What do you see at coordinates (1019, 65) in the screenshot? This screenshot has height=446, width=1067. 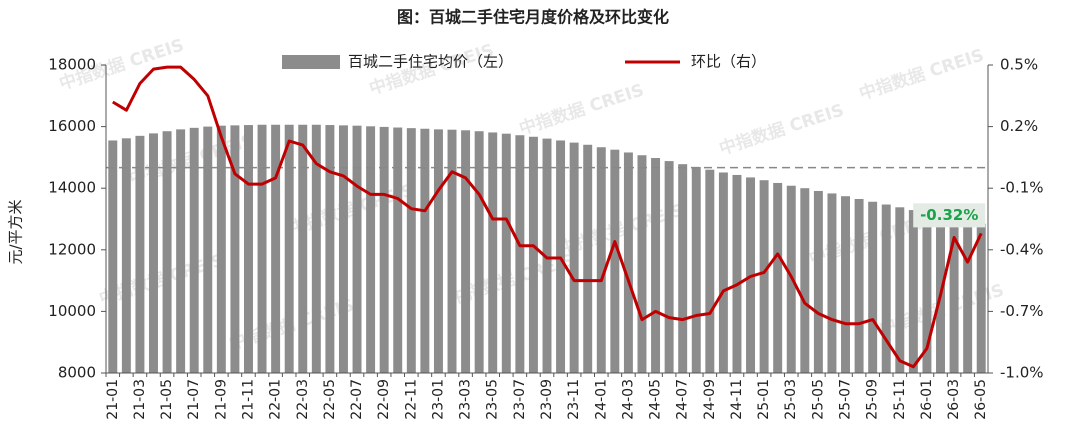 I see `y2-tick-label: 0.5%` at bounding box center [1019, 65].